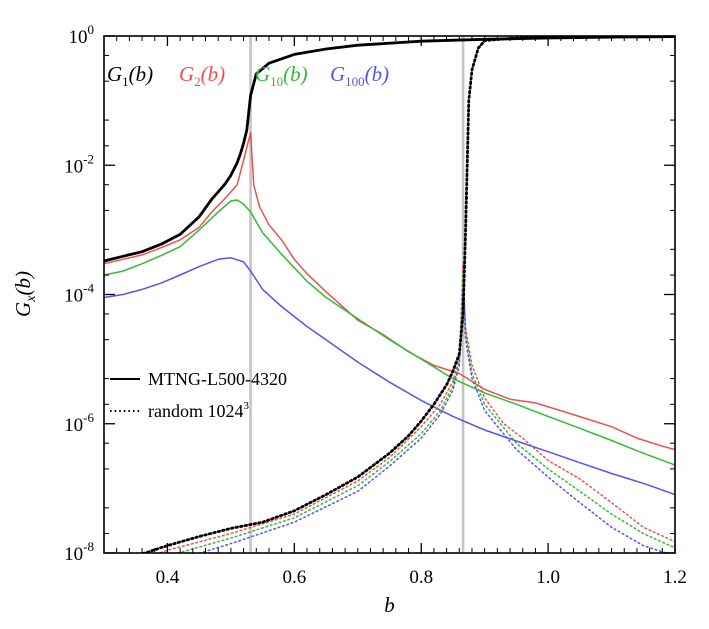 The height and width of the screenshot is (629, 709). What do you see at coordinates (79, 552) in the screenshot?
I see `y-tick-label: 10⁻⁸` at bounding box center [79, 552].